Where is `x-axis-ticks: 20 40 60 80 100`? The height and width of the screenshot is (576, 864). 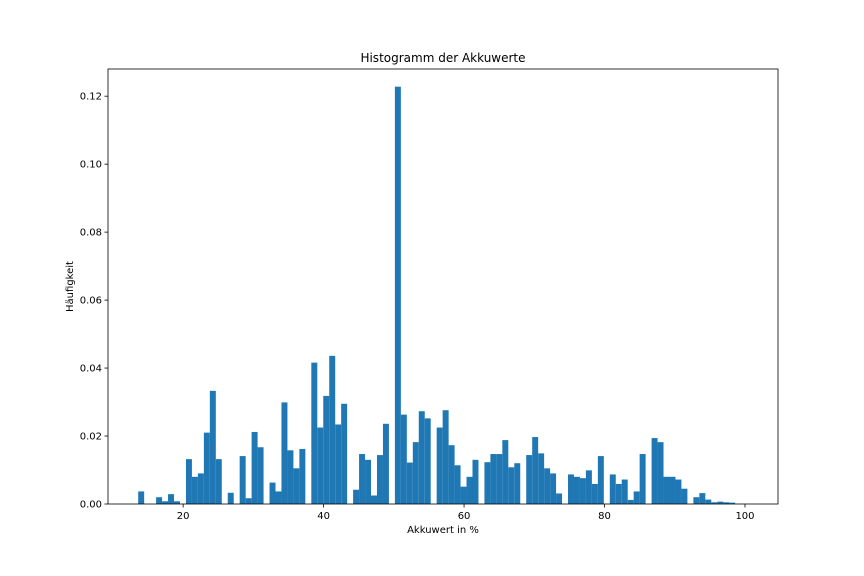
x-axis-ticks: 20 40 60 80 100 is located at coordinates (466, 513).